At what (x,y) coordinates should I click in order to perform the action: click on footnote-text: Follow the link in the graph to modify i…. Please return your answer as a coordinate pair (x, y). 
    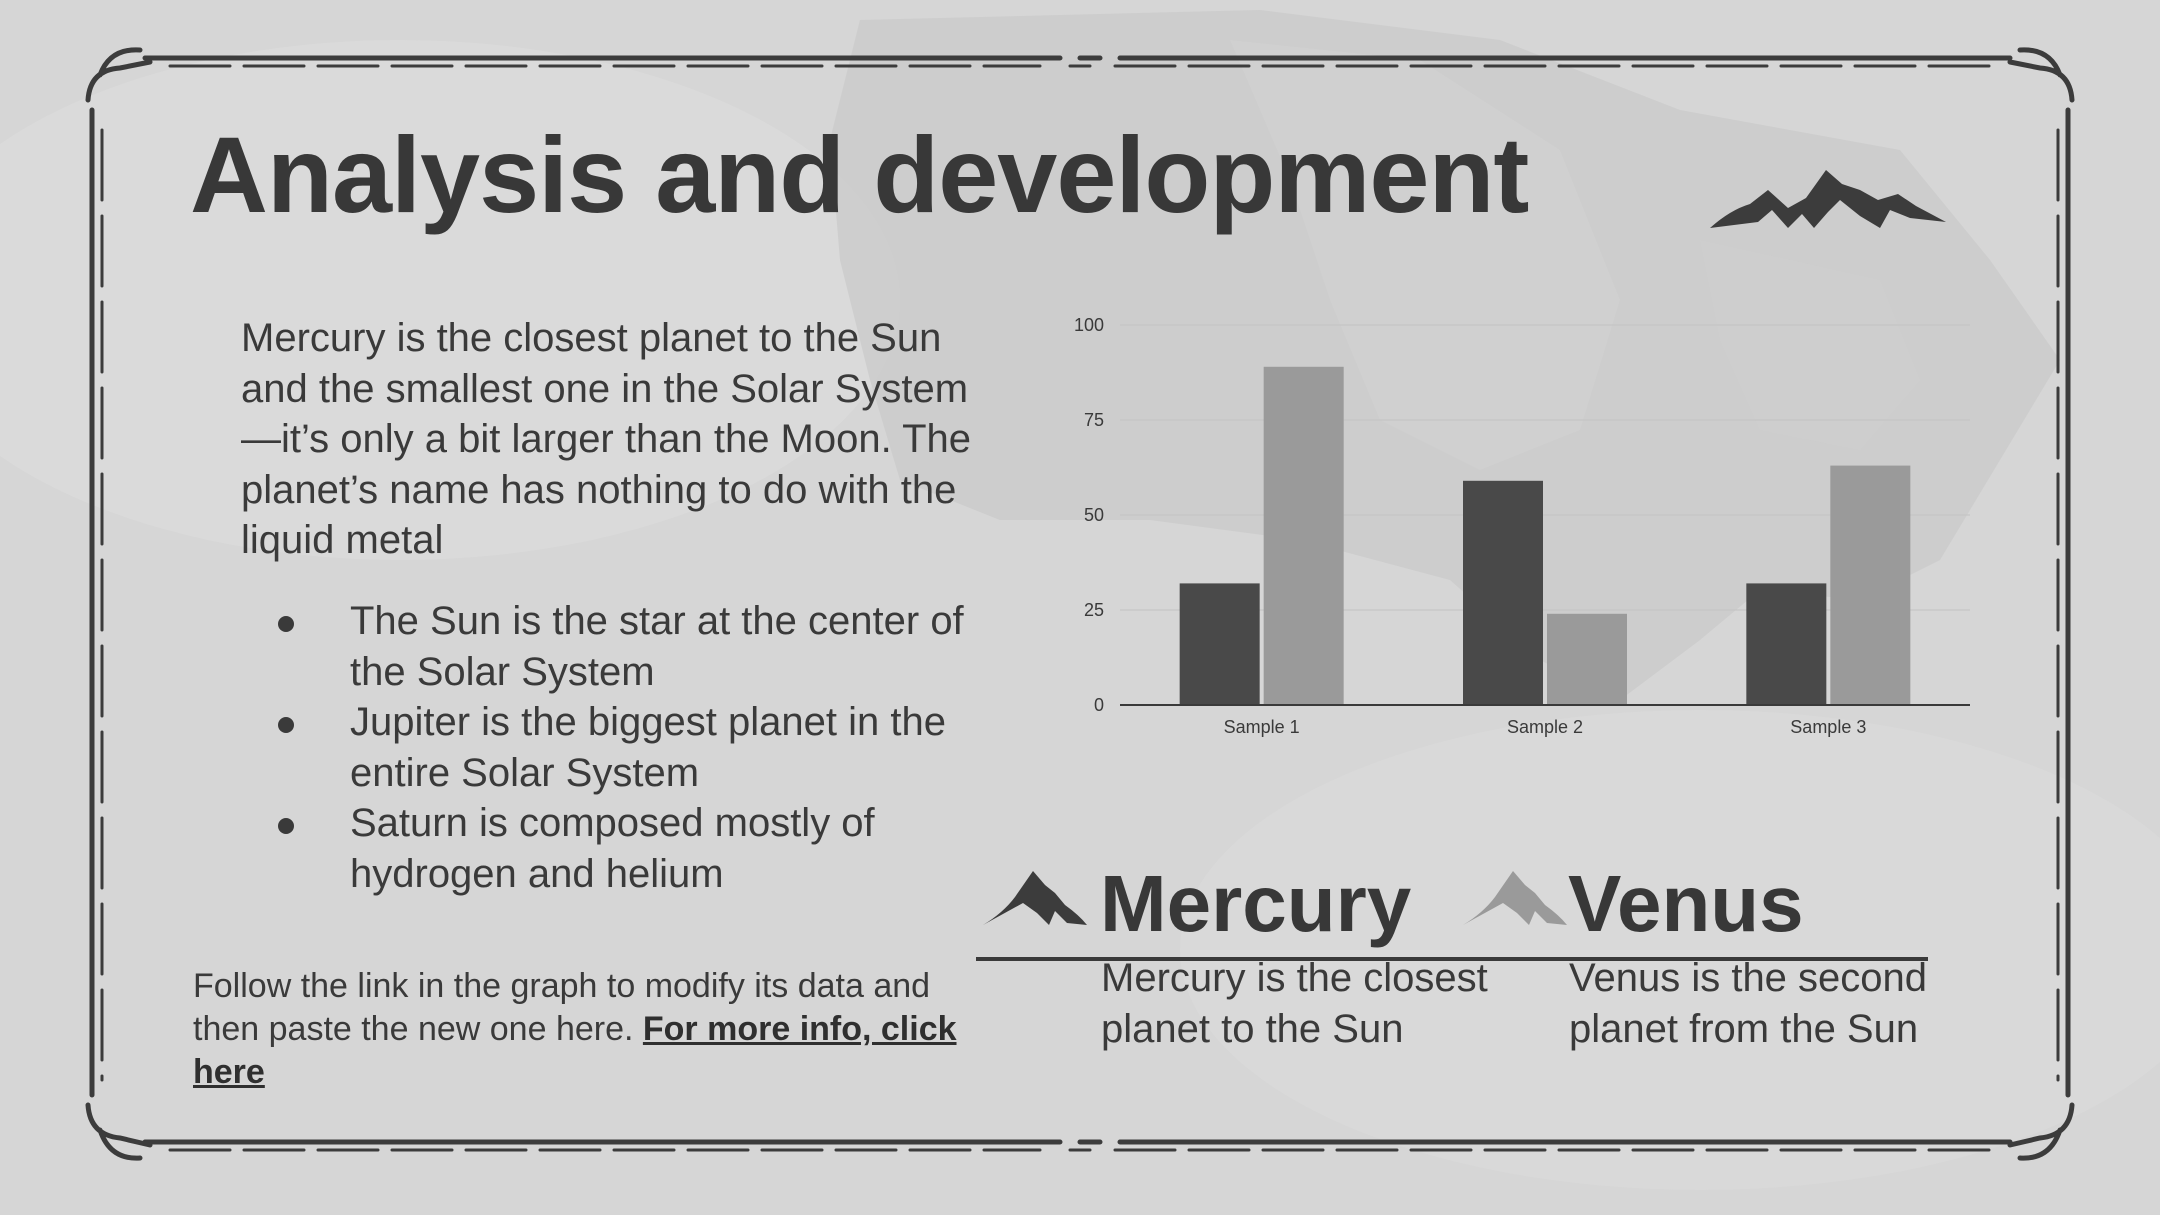
    Looking at the image, I should click on (562, 1007).